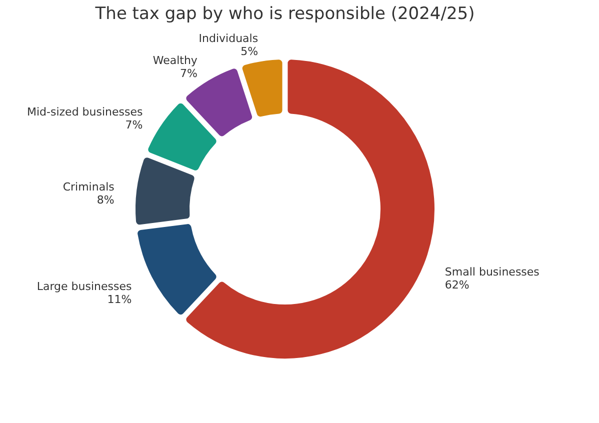 This screenshot has width=599, height=423. What do you see at coordinates (175, 60) in the screenshot?
I see `slice-label: Wealthy` at bounding box center [175, 60].